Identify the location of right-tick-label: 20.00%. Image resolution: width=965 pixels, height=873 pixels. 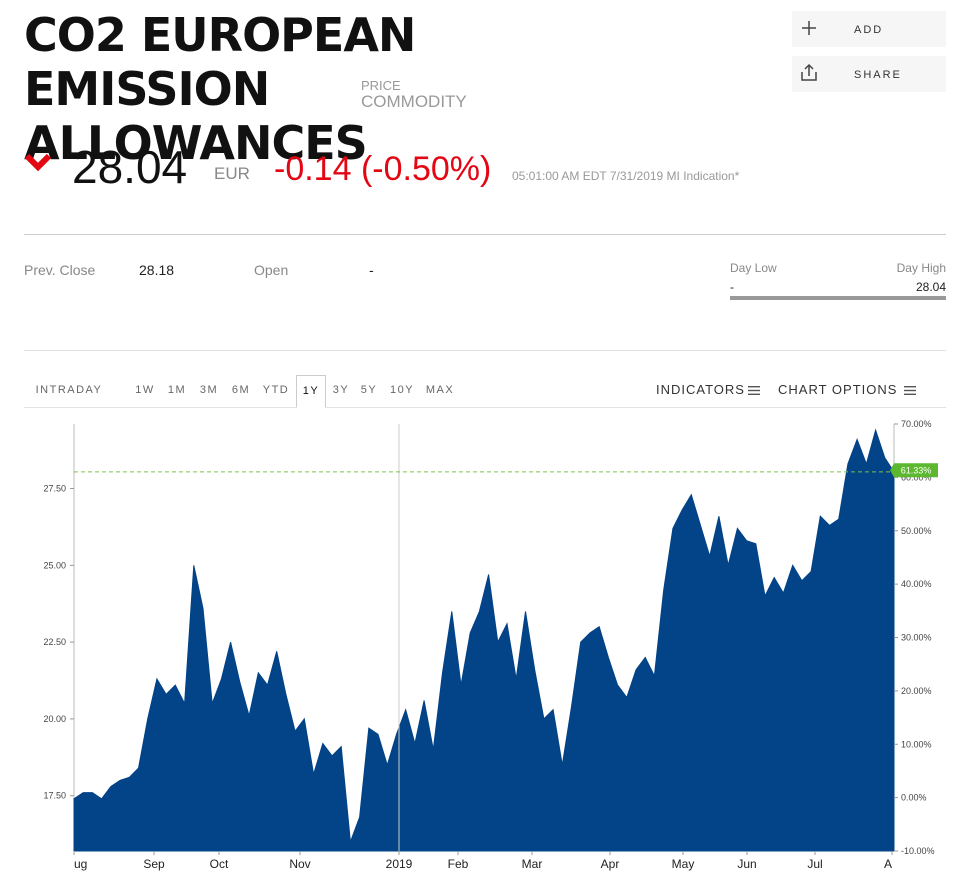
(916, 691).